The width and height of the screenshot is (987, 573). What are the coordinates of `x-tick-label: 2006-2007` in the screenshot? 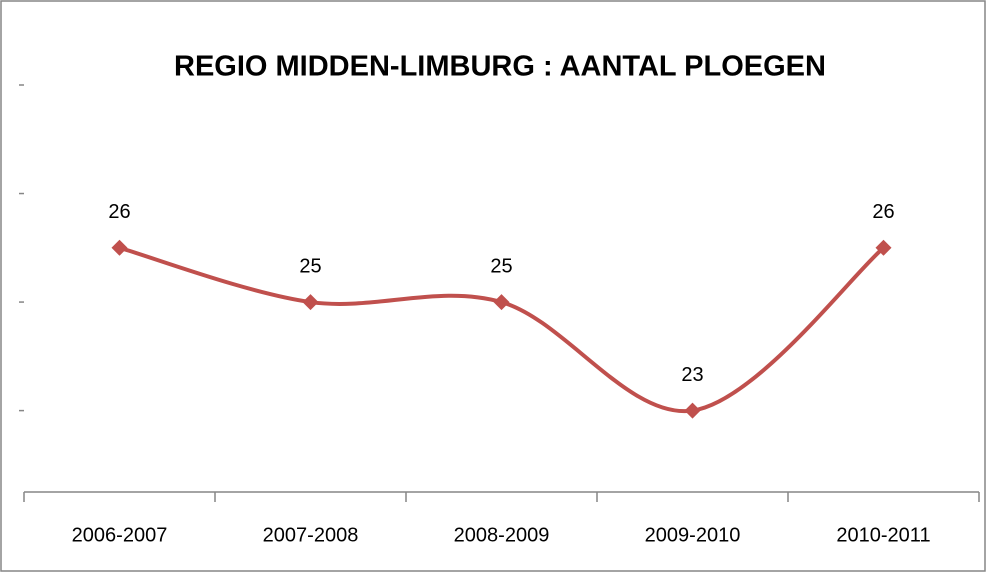 It's located at (120, 535).